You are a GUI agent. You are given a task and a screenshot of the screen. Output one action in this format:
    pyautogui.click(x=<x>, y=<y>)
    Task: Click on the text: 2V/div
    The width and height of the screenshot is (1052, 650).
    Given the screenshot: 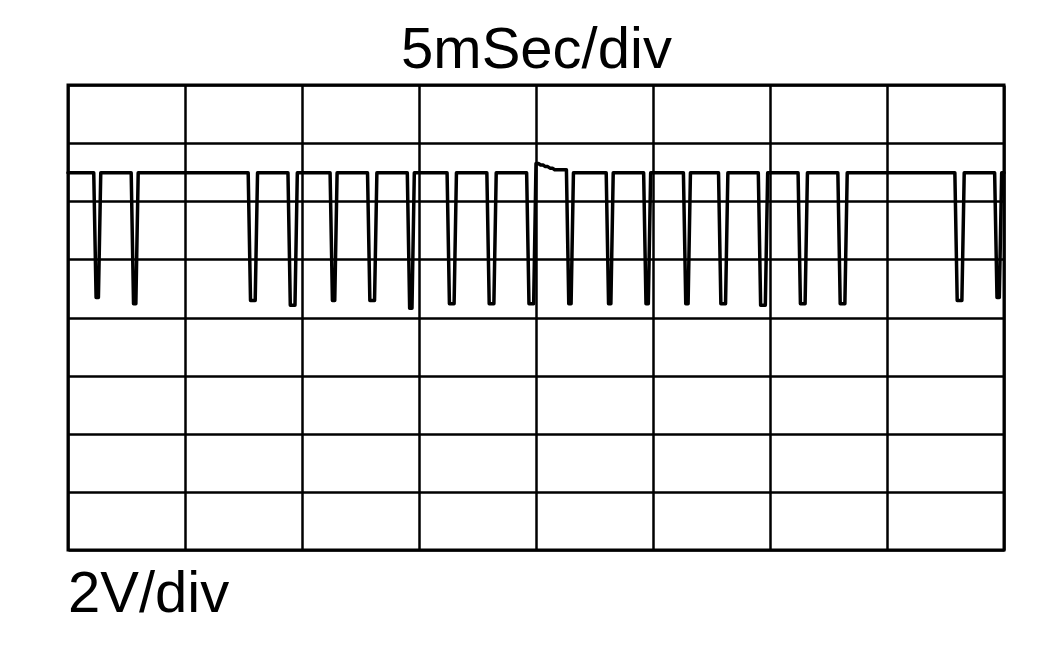 What is the action you would take?
    pyautogui.click(x=149, y=591)
    